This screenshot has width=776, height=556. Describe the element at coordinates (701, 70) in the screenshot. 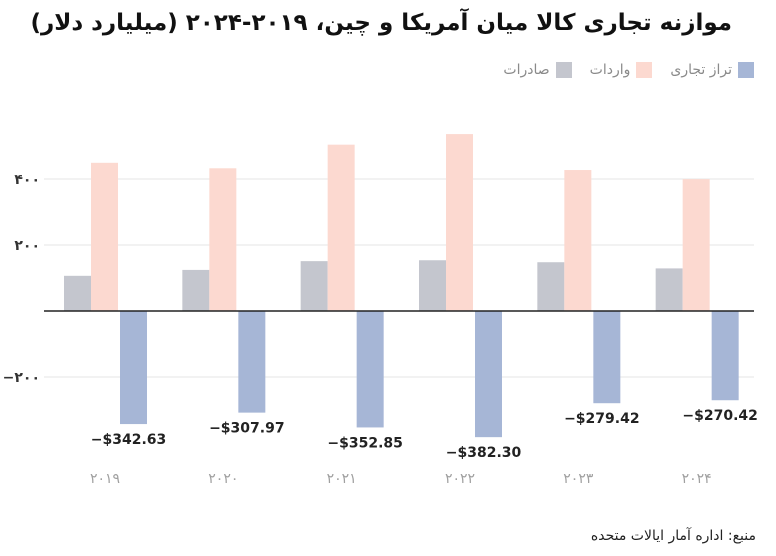

I see `legend-label-balance: تراز تجاری` at that location.